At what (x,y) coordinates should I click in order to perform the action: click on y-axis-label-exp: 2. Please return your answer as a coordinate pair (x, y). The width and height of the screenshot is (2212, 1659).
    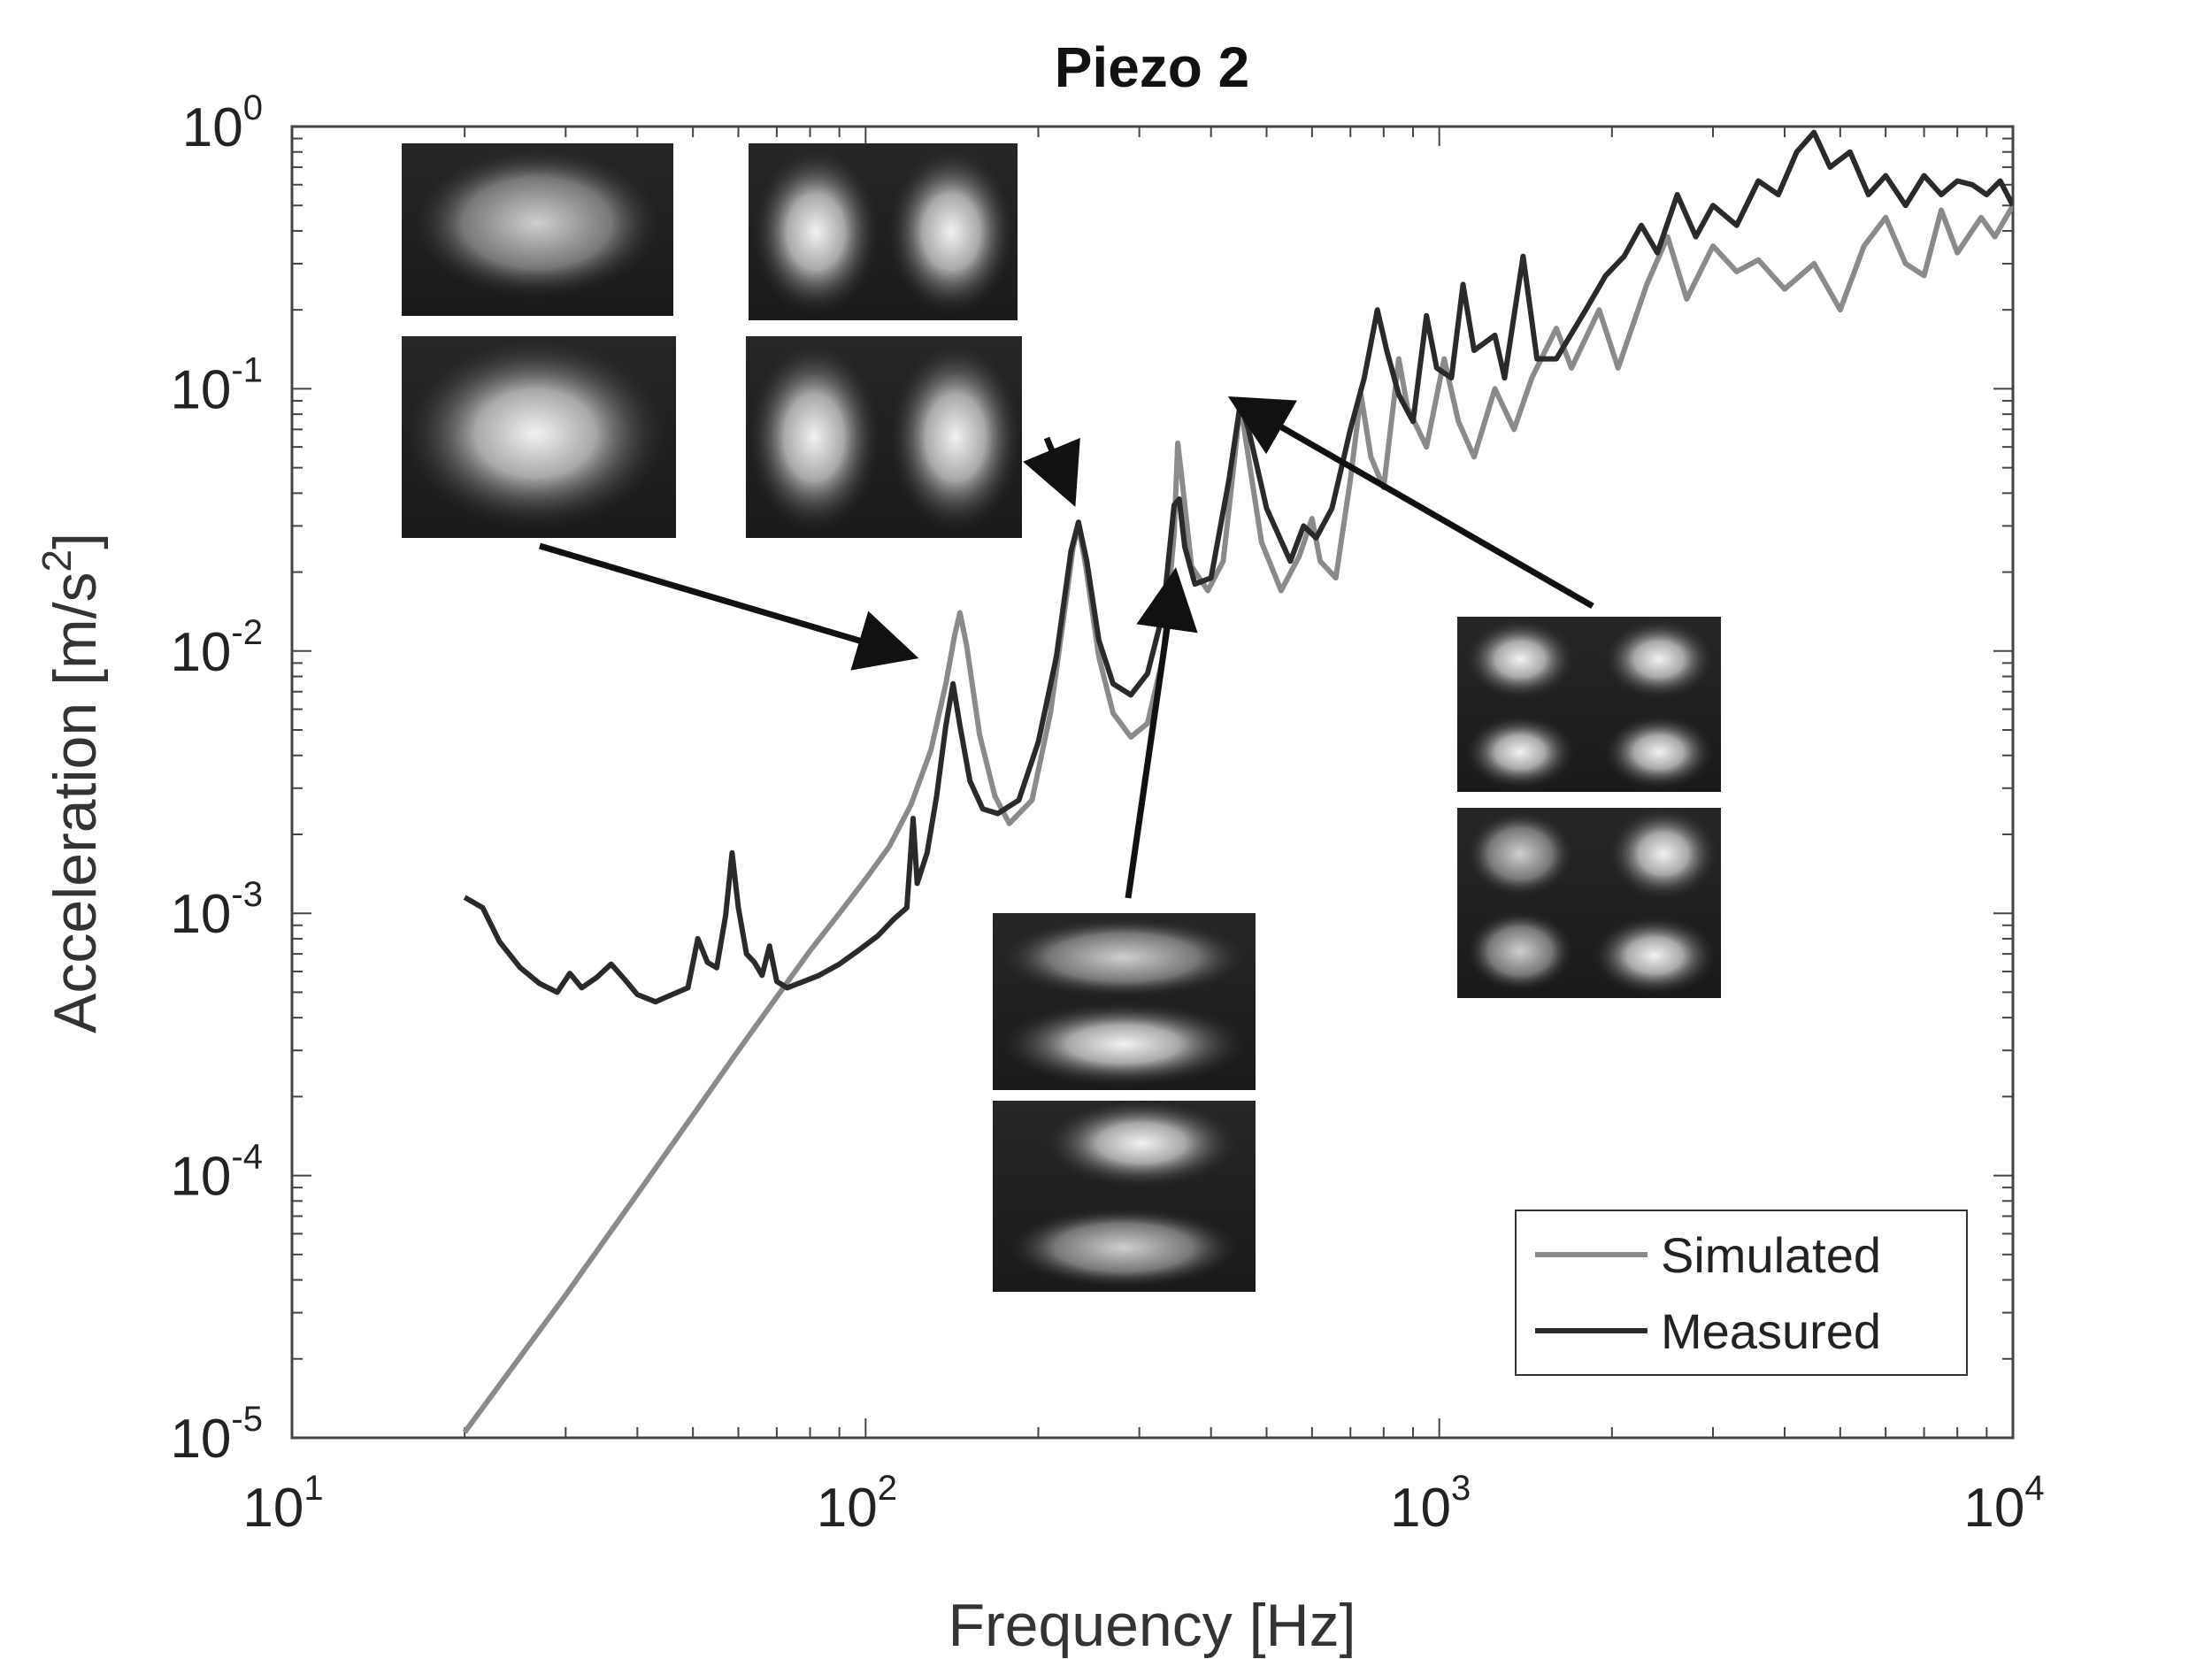
    Looking at the image, I should click on (57, 561).